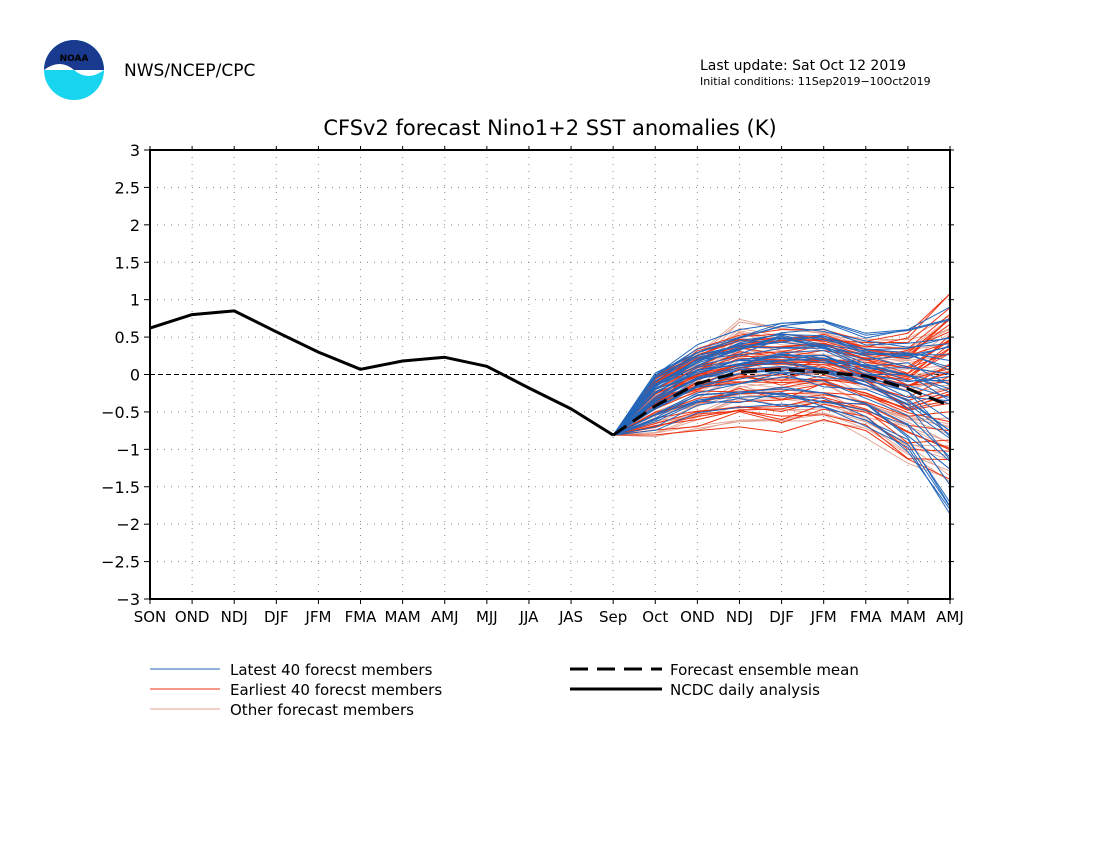 This screenshot has height=850, width=1100. I want to click on noaa-logo-text: NOAA, so click(74, 59).